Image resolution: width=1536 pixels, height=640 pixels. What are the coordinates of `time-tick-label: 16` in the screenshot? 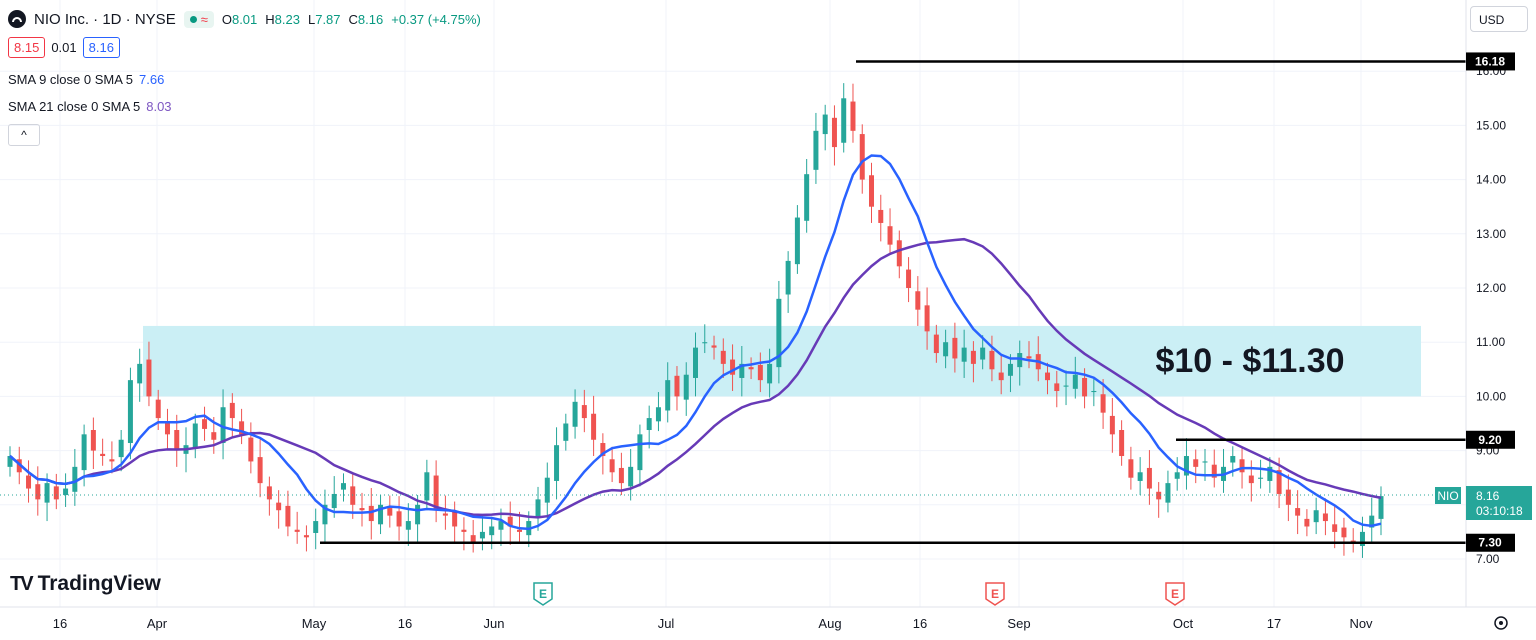 It's located at (60, 623).